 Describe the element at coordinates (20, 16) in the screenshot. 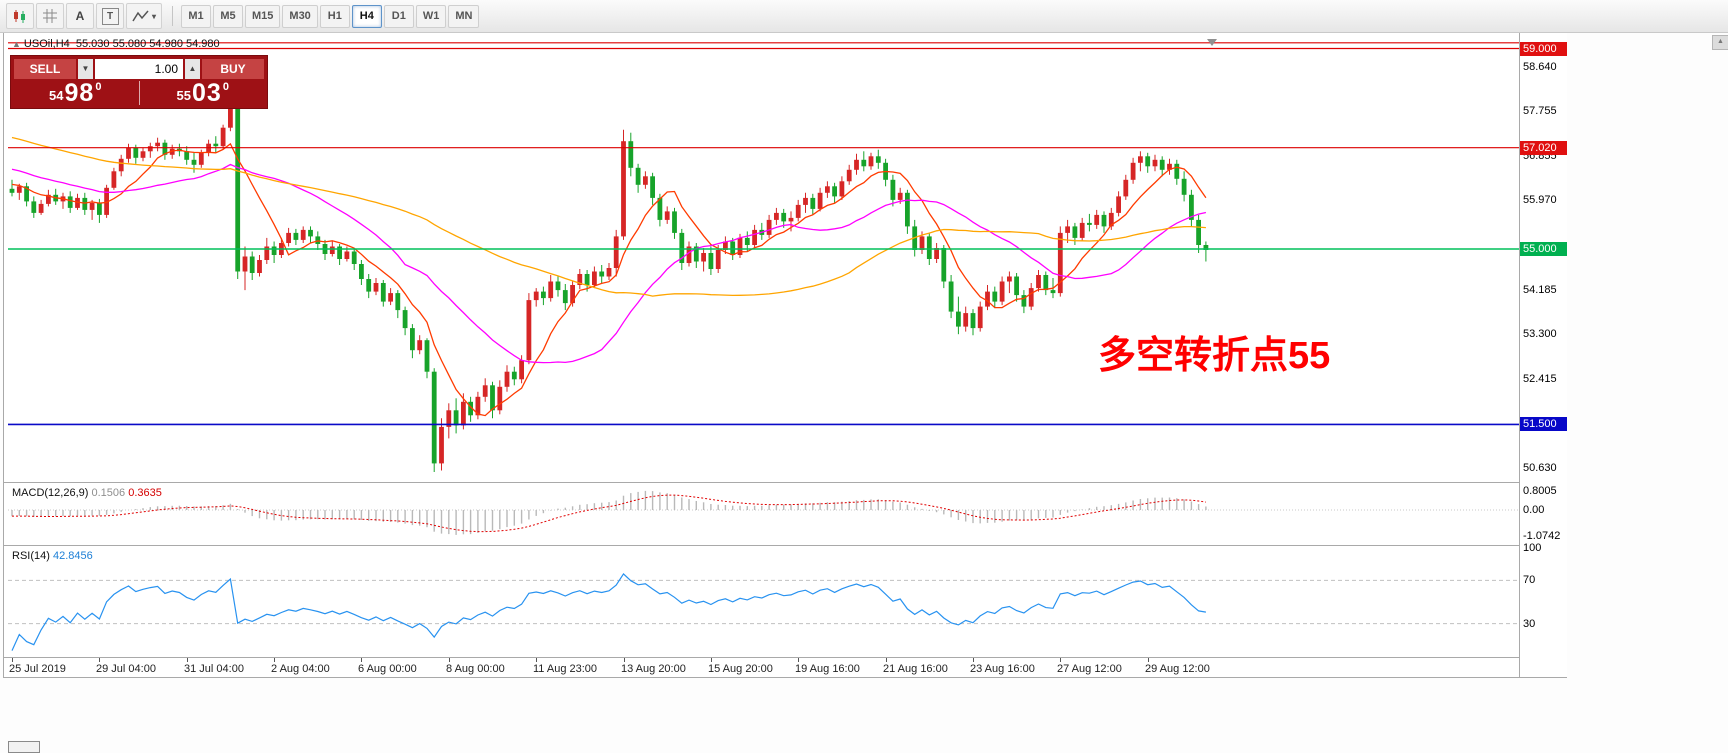

I see `new-chart-icon` at that location.